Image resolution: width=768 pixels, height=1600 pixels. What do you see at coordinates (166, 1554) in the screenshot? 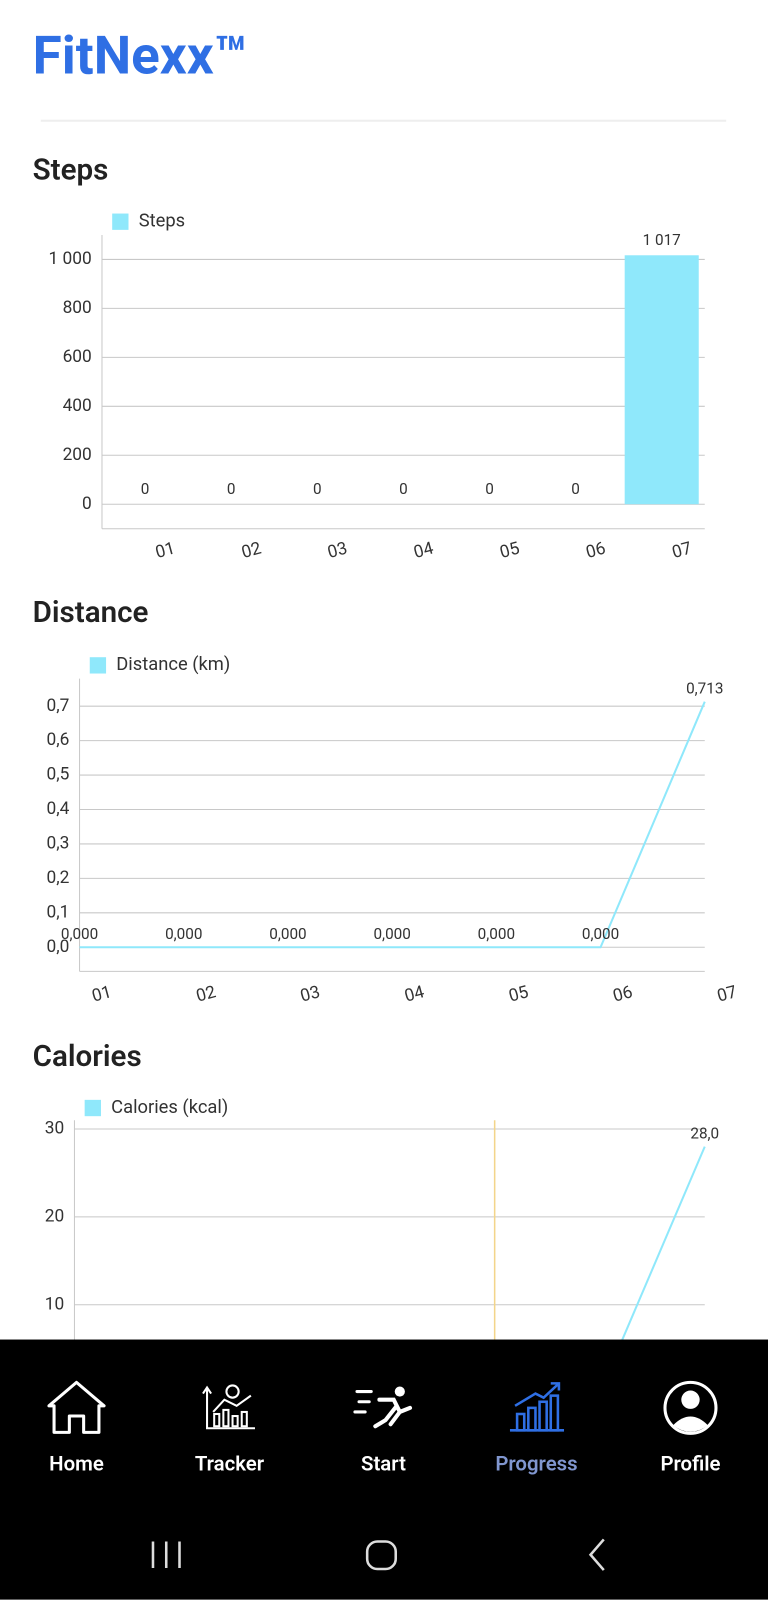
I see `recents-button` at bounding box center [166, 1554].